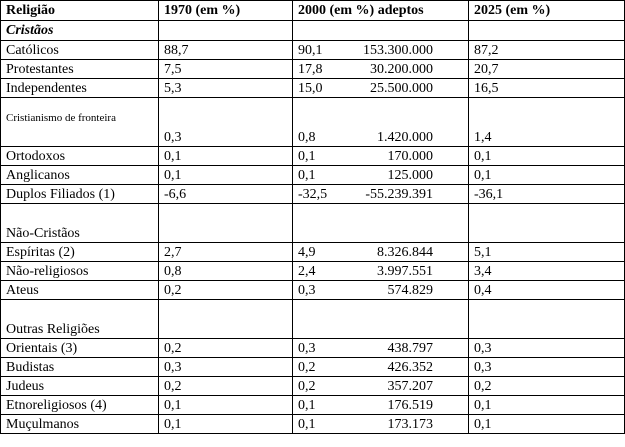 This screenshot has height=447, width=625. Describe the element at coordinates (79, 405) in the screenshot. I see `religion-name-cell: Etnoreligiosos (4)` at that location.